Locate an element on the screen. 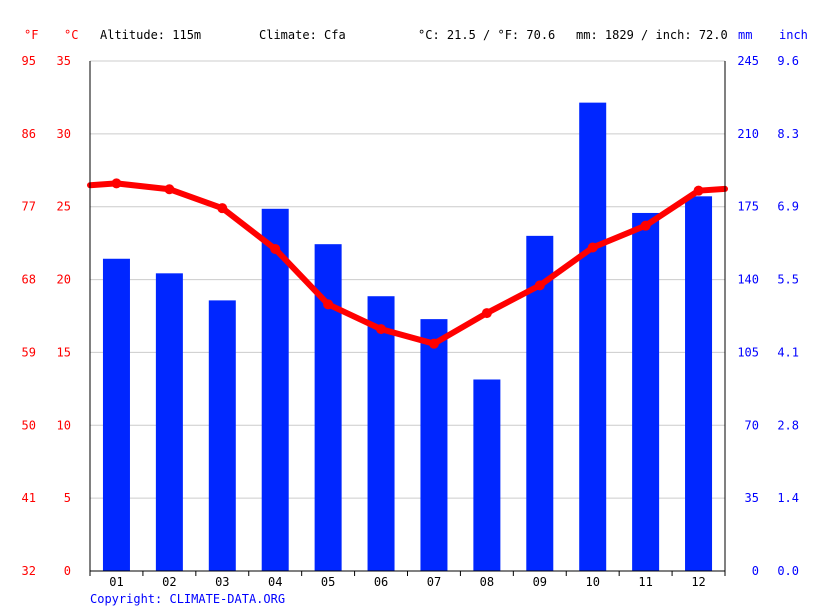 The image size is (815, 611). month-label: 03 is located at coordinates (222, 582).